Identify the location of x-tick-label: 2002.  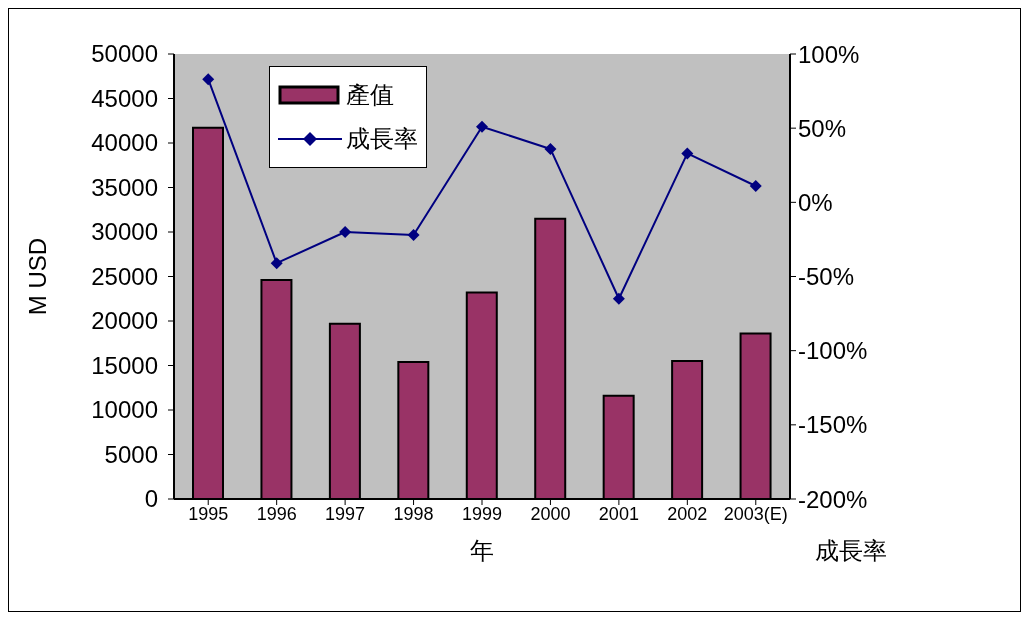
(687, 513).